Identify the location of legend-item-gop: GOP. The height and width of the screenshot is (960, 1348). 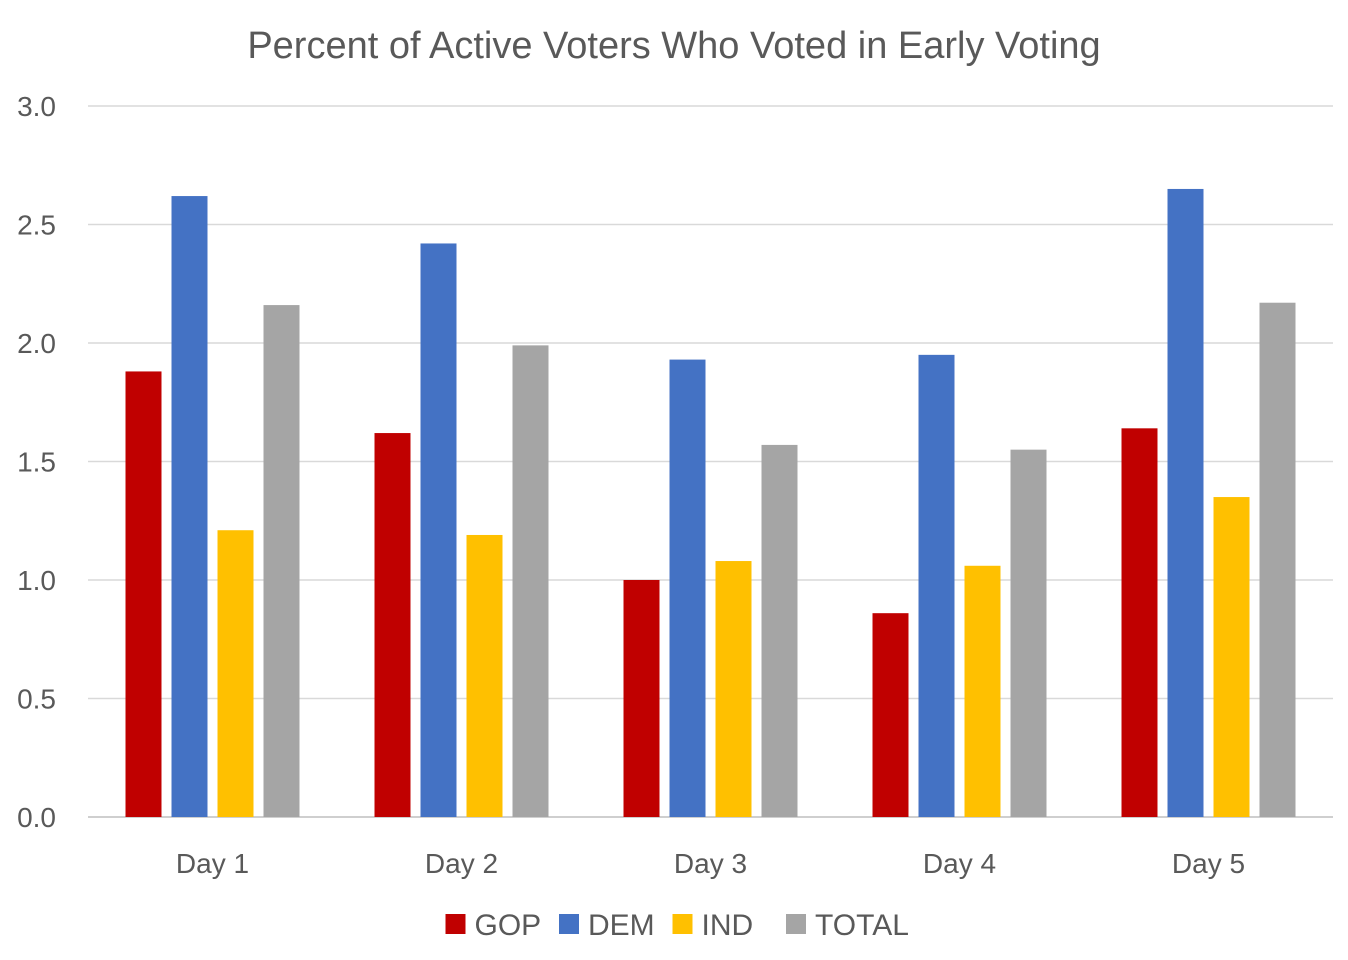
(493, 925).